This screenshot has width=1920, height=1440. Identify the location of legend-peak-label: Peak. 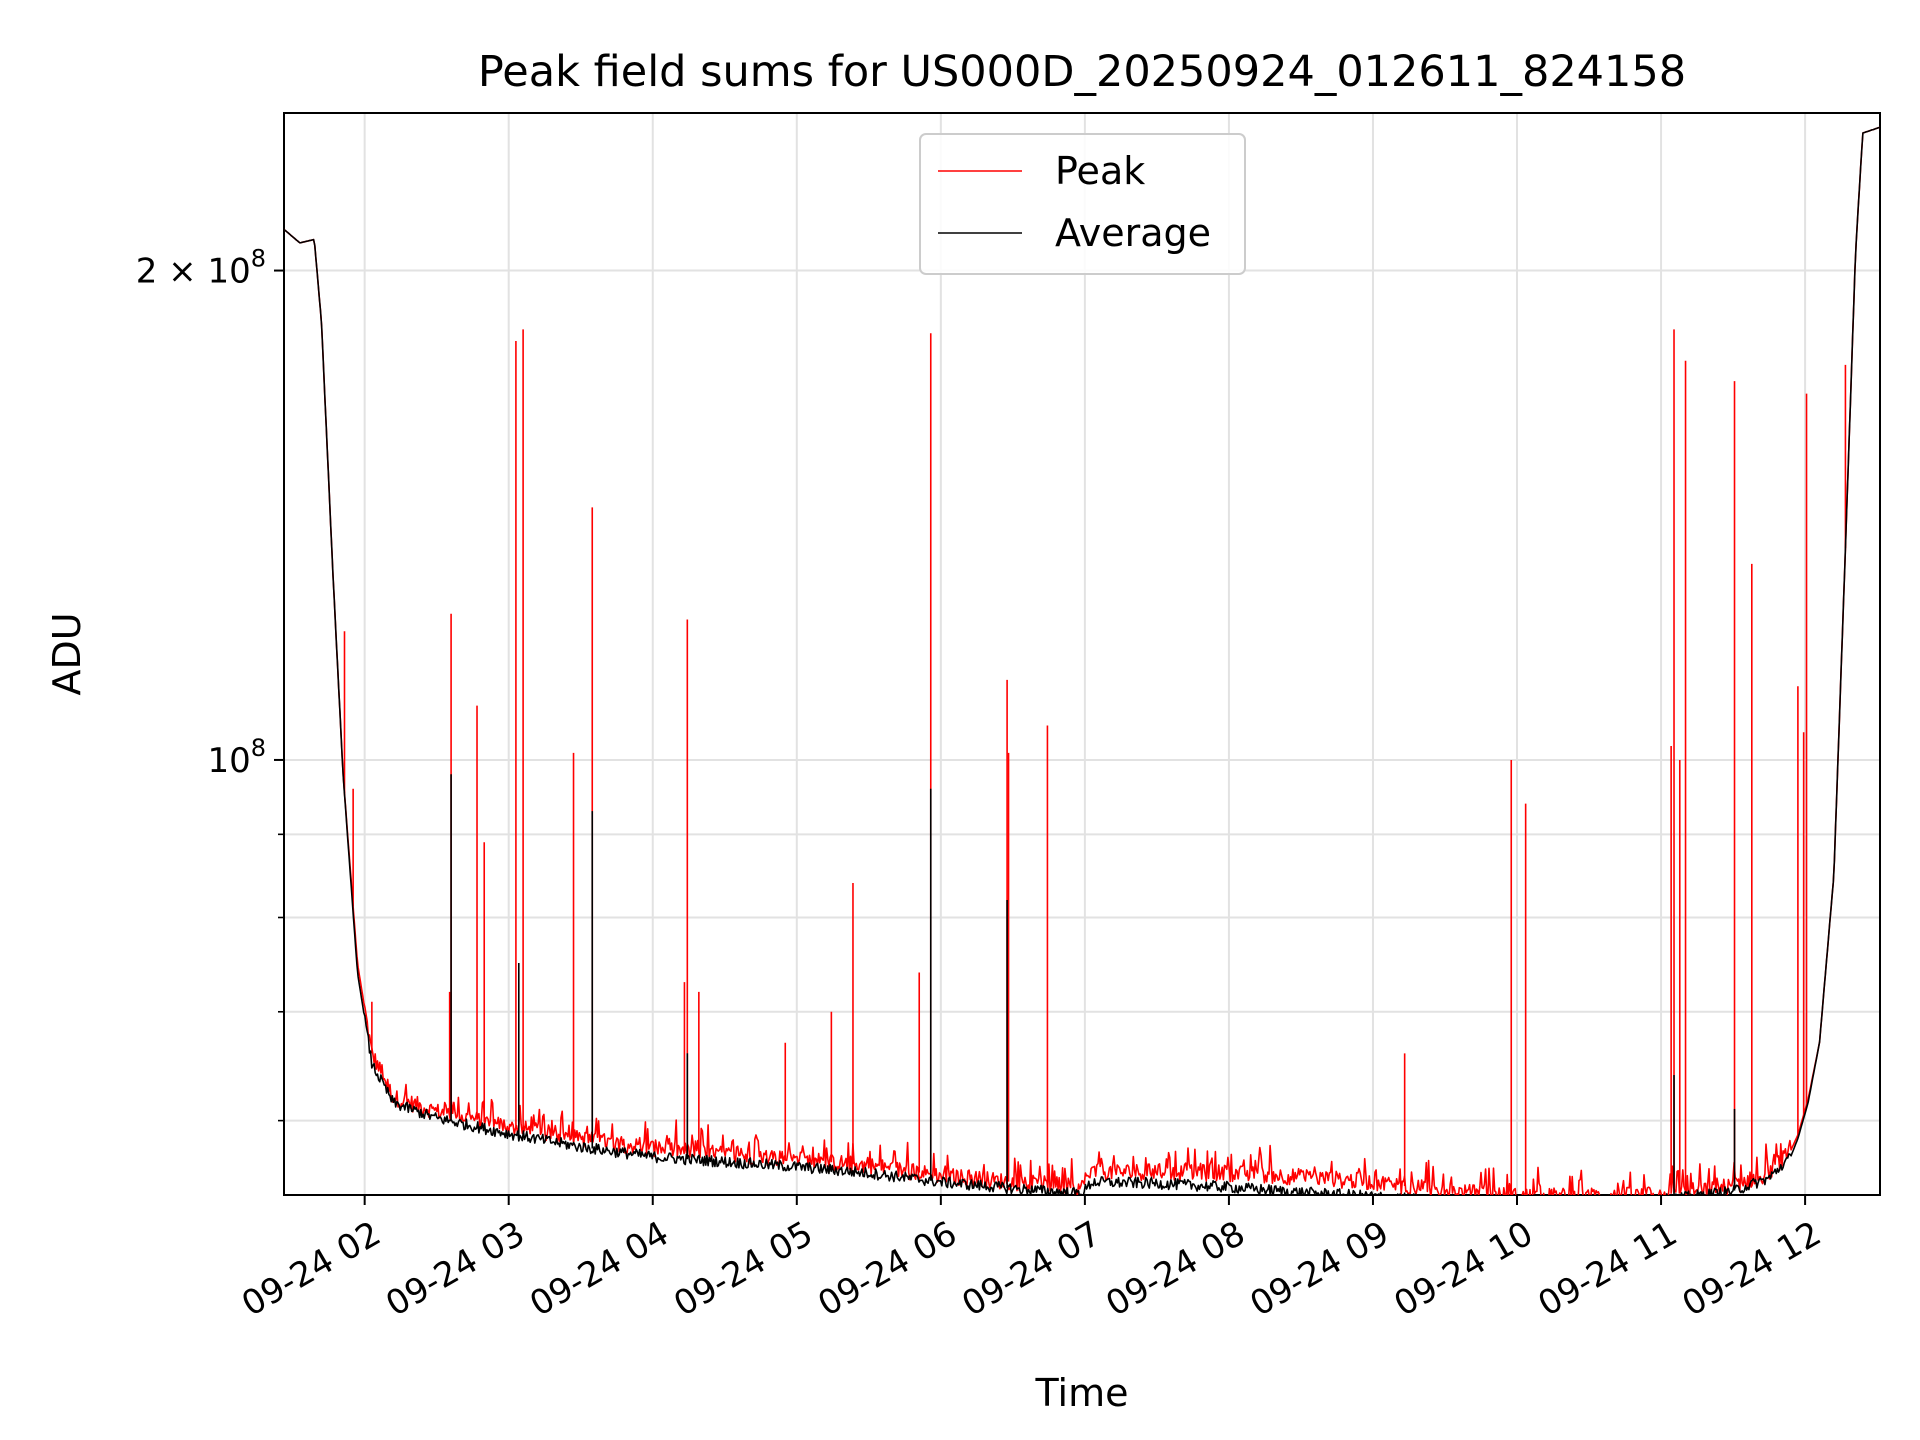
(1100, 171).